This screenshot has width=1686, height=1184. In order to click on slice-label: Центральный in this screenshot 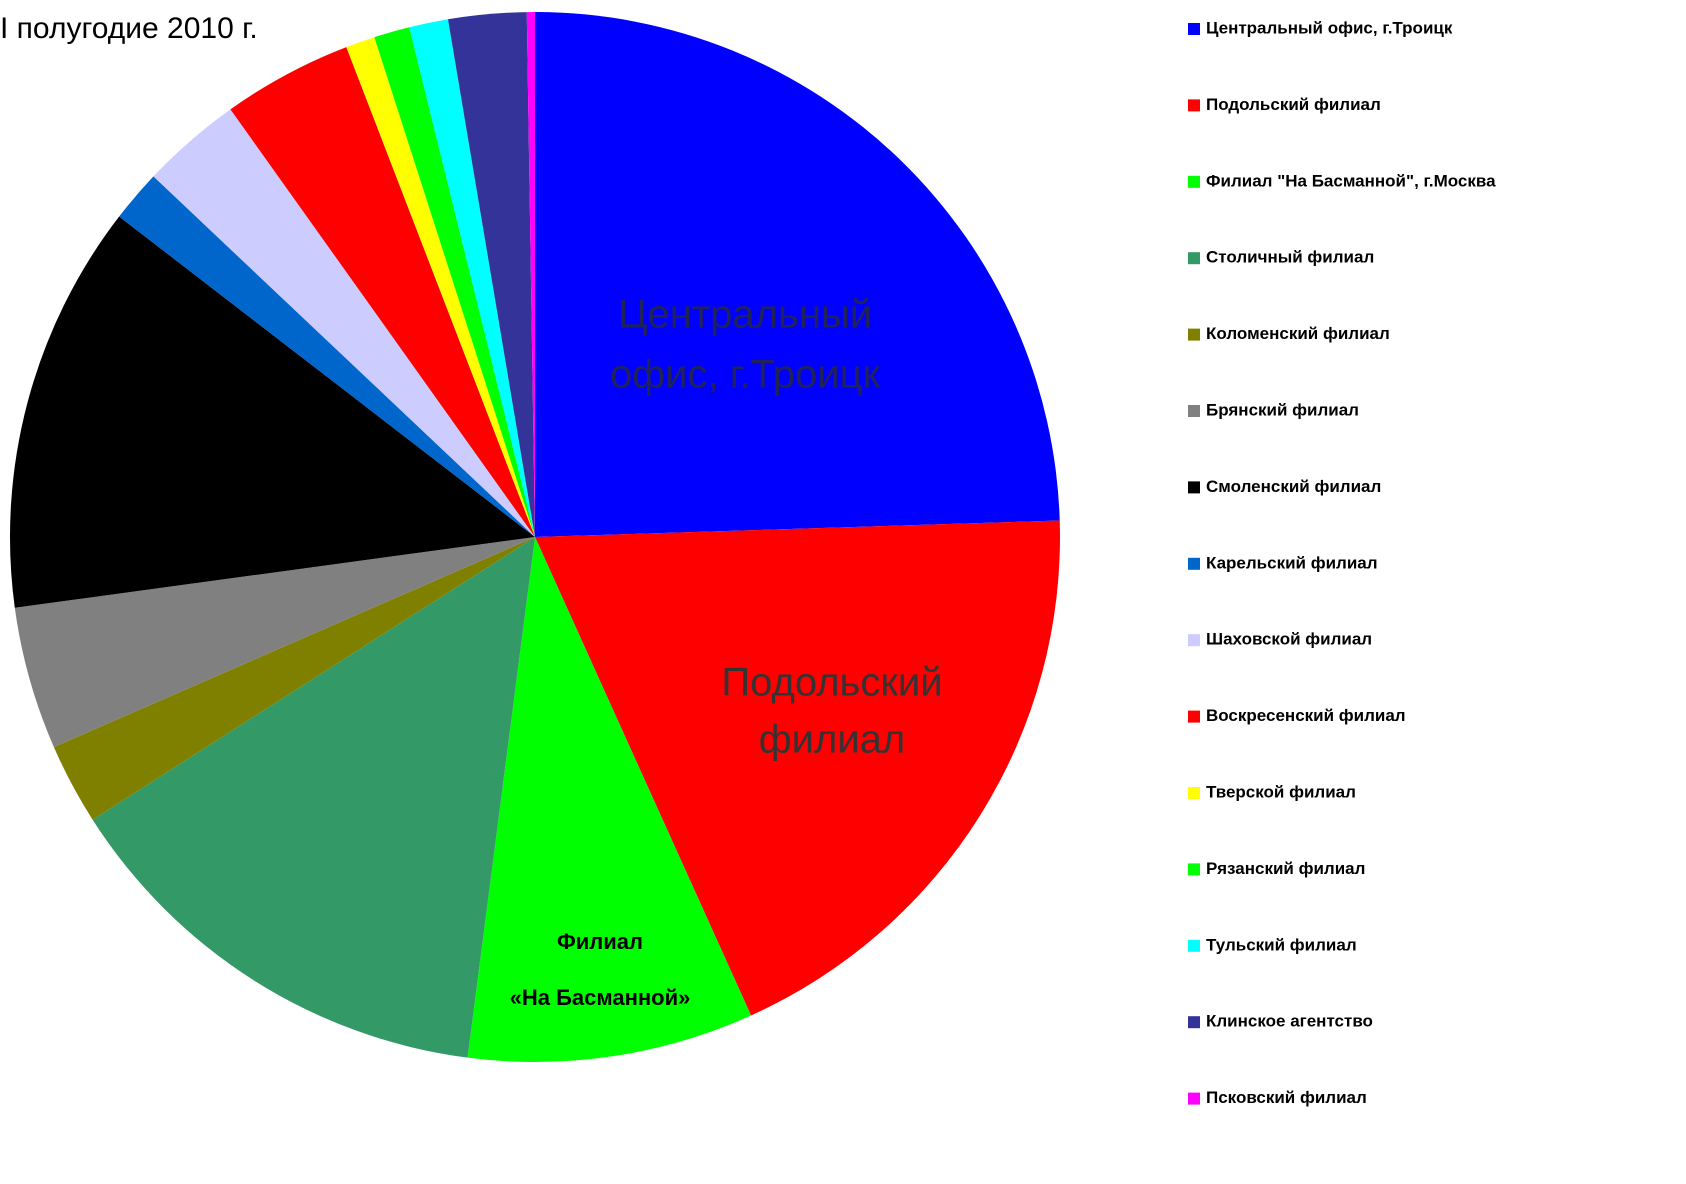, I will do `click(745, 315)`.